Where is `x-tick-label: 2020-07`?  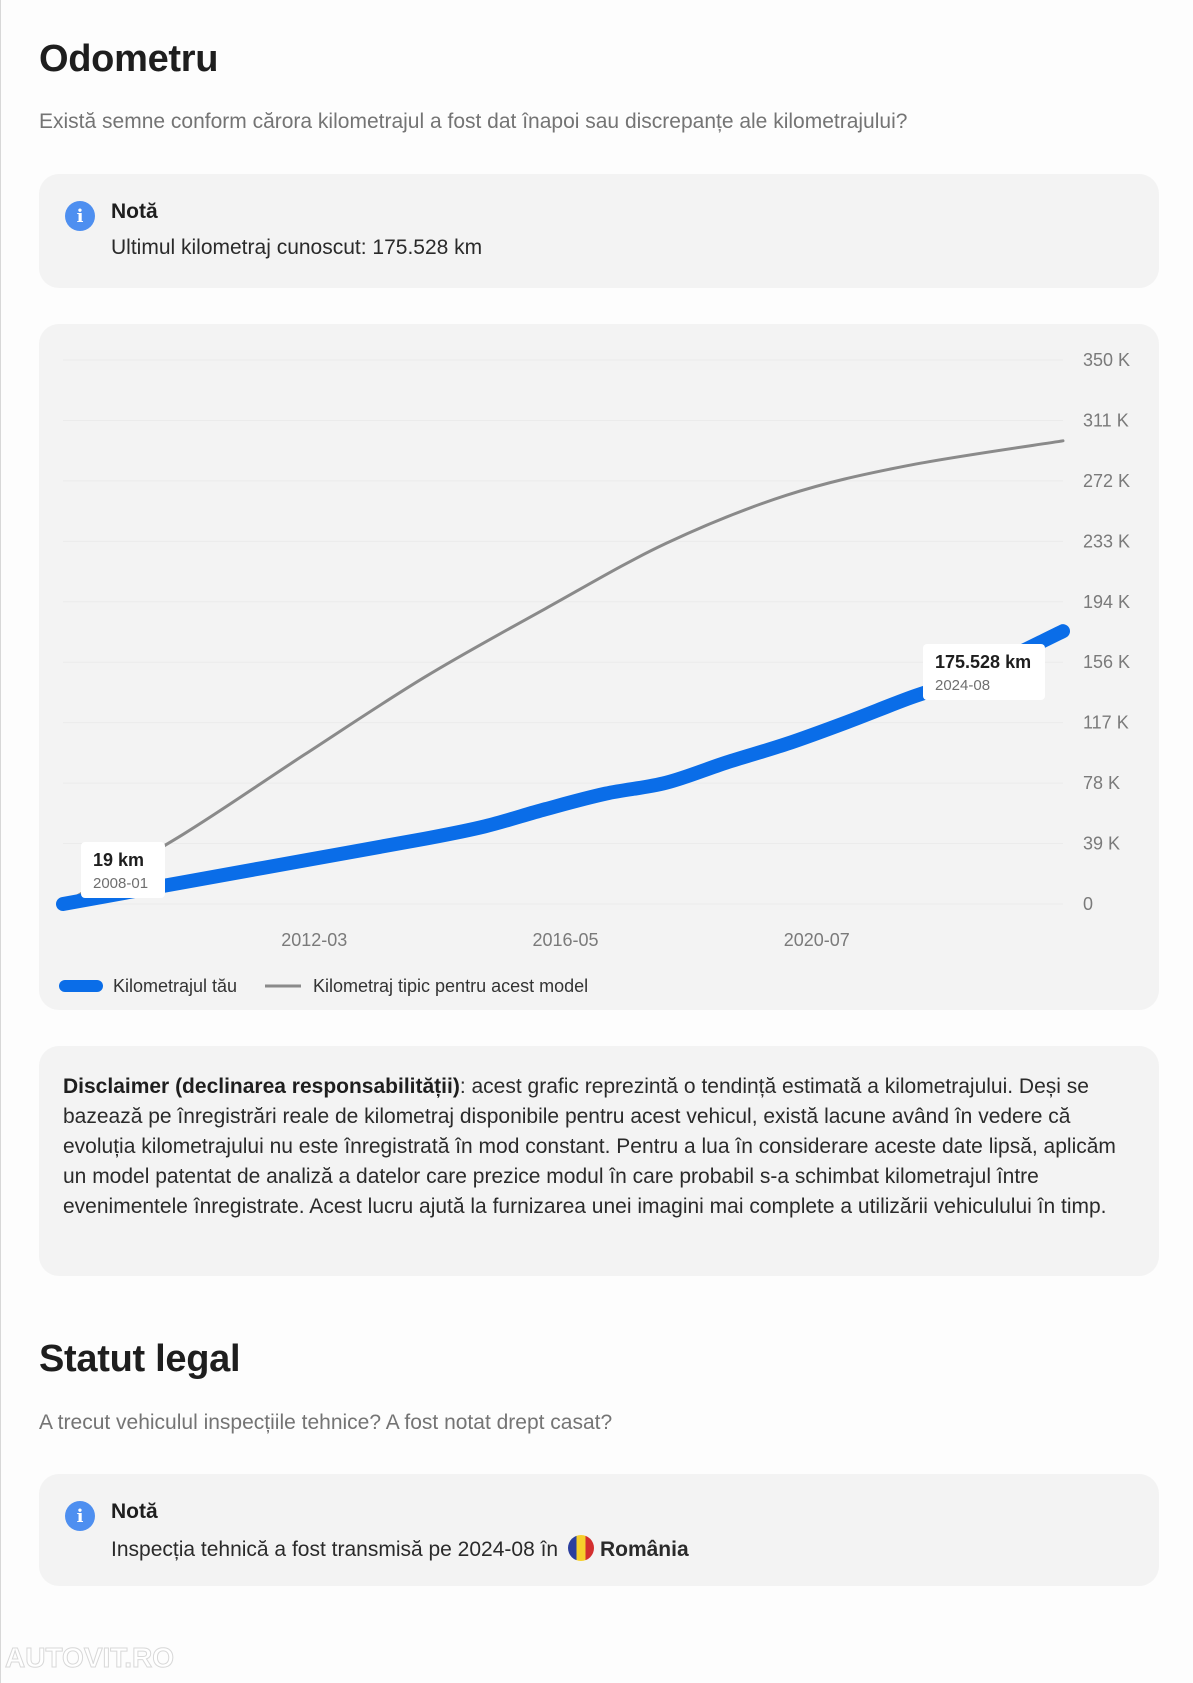 x-tick-label: 2020-07 is located at coordinates (817, 940).